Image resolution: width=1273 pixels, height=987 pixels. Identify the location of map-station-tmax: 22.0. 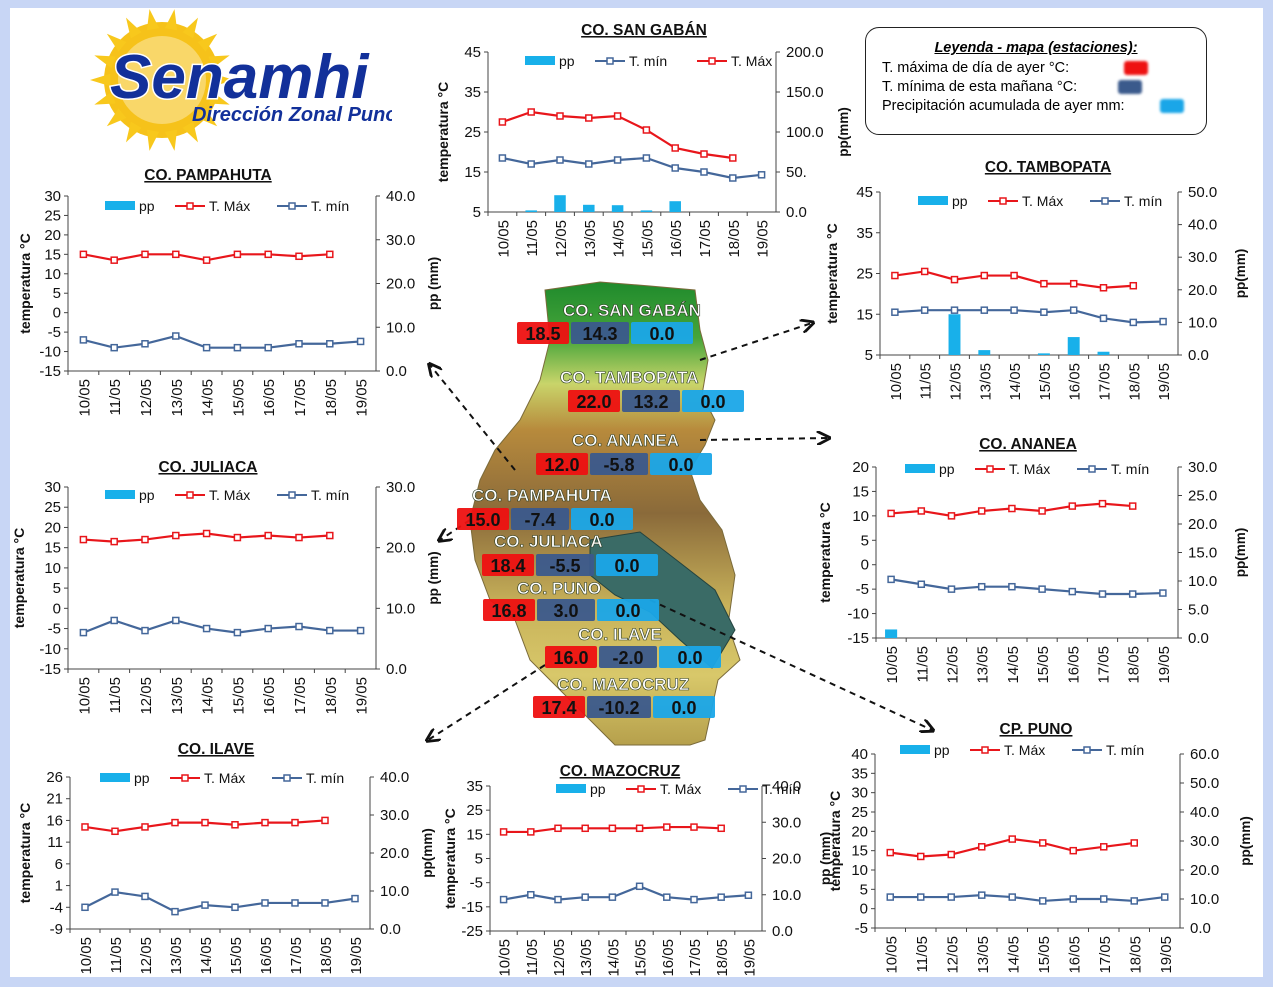
(593, 402).